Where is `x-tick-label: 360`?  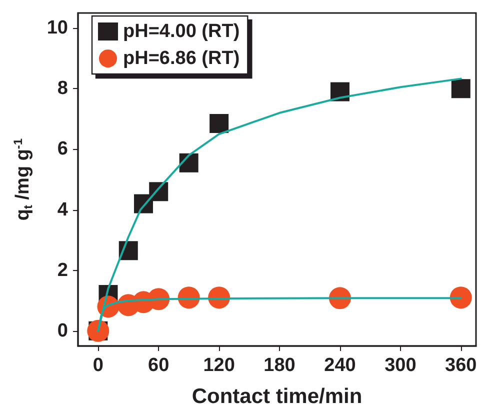
x-tick-label: 360 is located at coordinates (461, 365).